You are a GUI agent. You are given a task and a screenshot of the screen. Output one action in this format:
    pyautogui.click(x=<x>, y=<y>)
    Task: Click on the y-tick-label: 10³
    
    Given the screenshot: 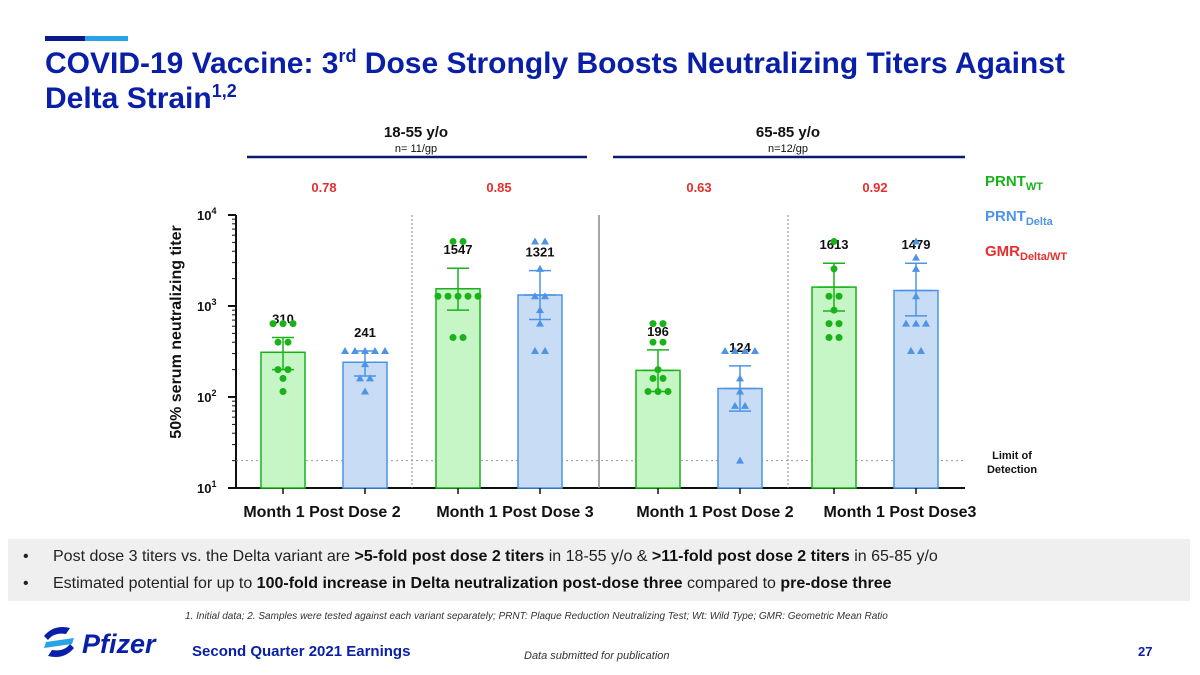 What is the action you would take?
    pyautogui.click(x=206, y=305)
    